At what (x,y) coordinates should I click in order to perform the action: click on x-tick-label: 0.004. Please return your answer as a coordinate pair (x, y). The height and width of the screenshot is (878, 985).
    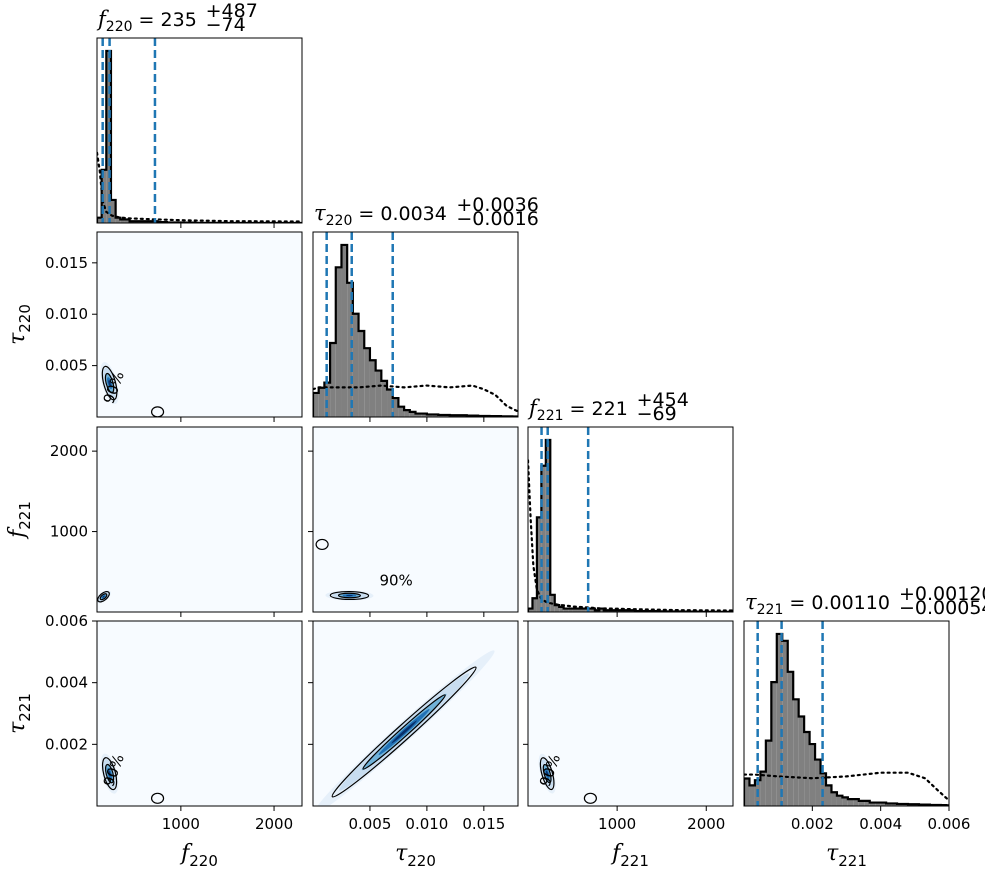
    Looking at the image, I should click on (880, 824).